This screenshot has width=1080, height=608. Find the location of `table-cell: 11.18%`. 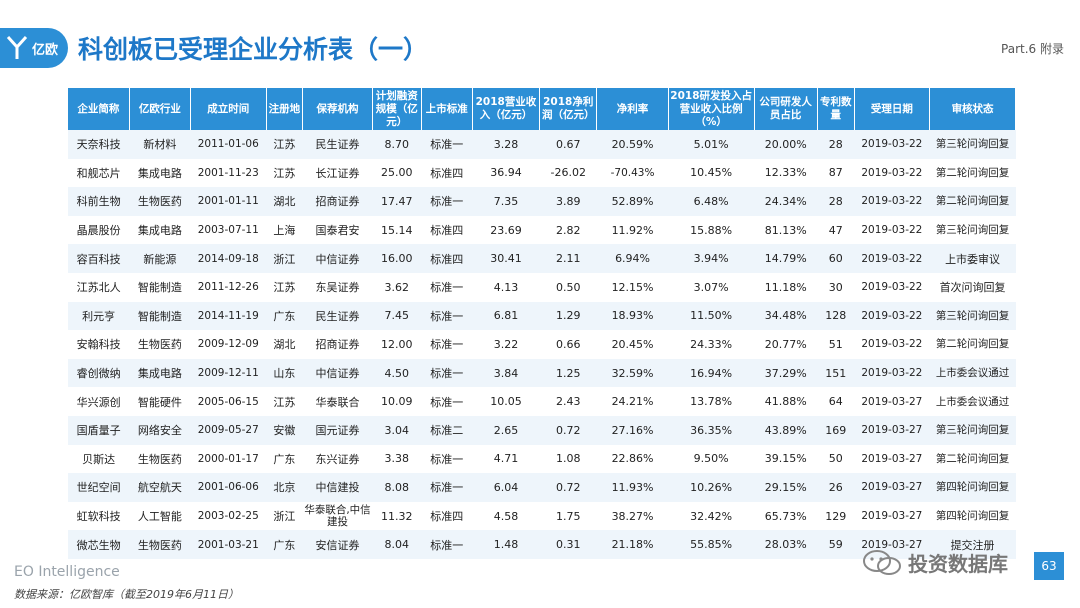

table-cell: 11.18% is located at coordinates (786, 287).